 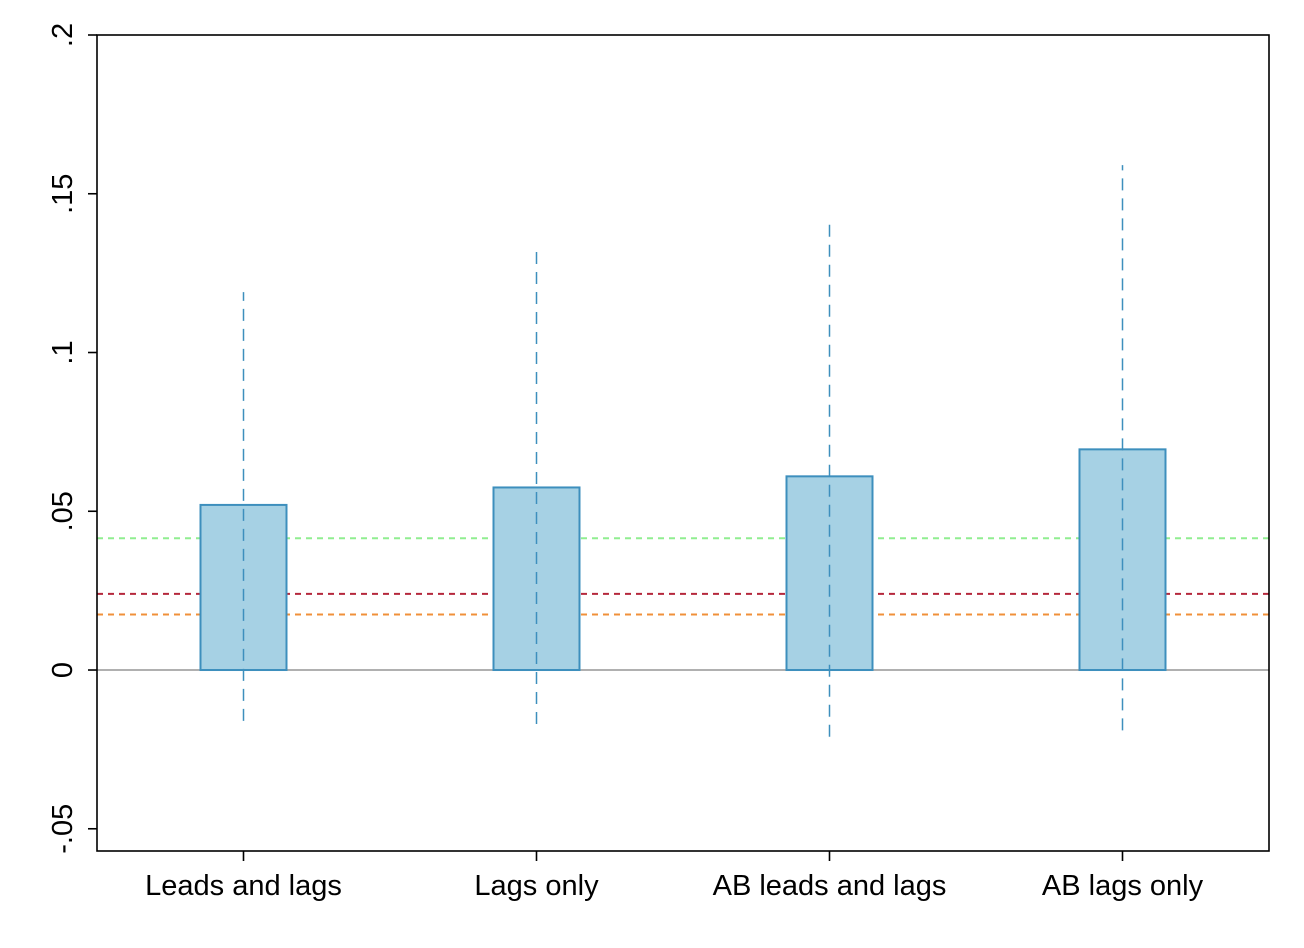 What do you see at coordinates (63, 35) in the screenshot?
I see `y-tick-label: .2` at bounding box center [63, 35].